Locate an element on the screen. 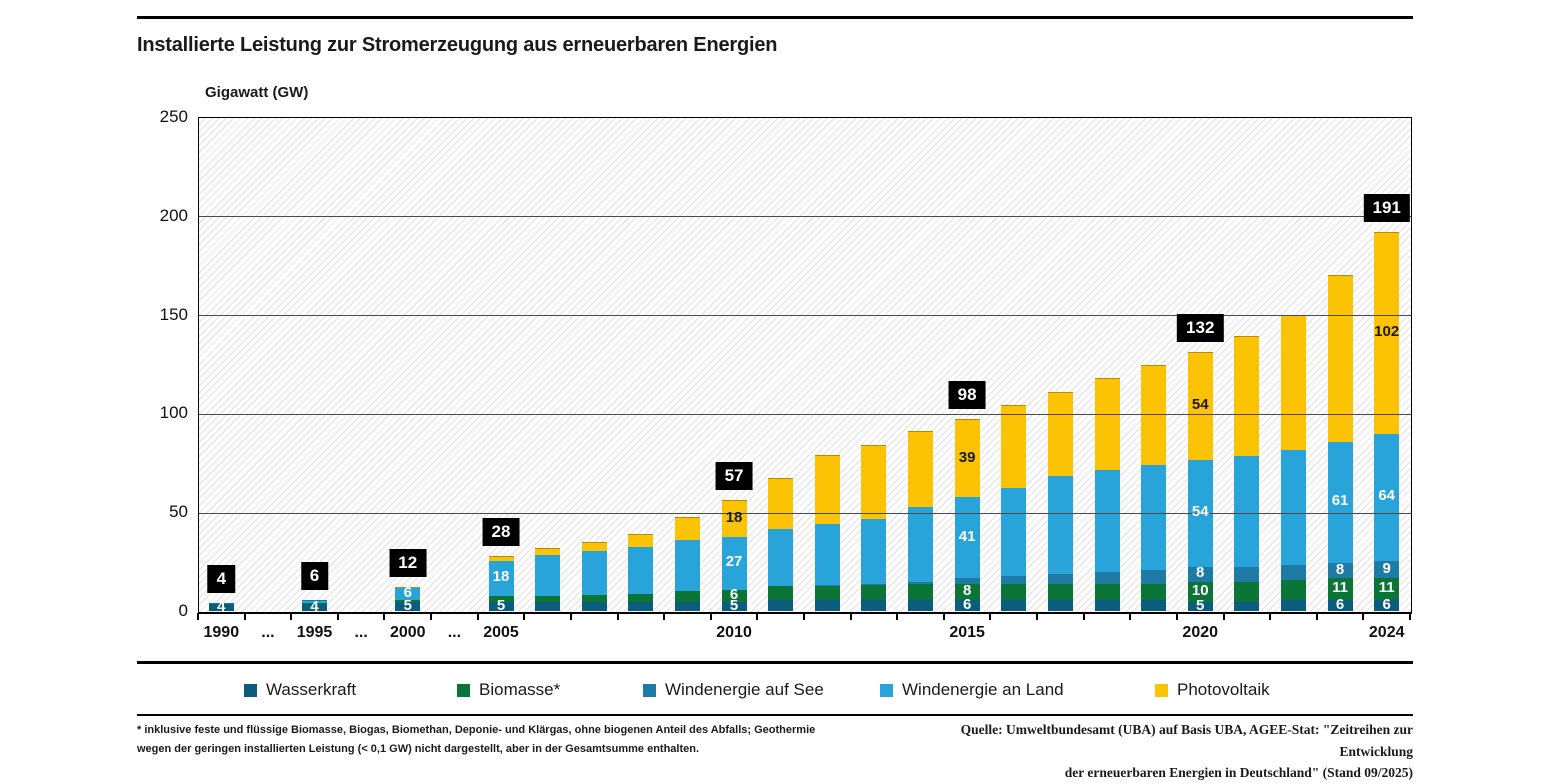  bar-segment-wind_see-2019 is located at coordinates (1154, 576).